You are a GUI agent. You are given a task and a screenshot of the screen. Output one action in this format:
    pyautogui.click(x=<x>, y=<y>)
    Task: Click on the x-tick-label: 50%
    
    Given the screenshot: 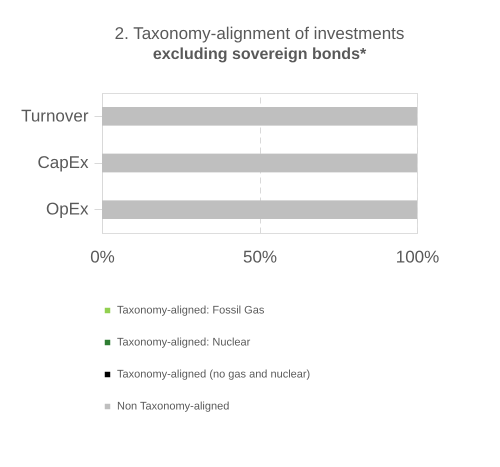 What is the action you would take?
    pyautogui.click(x=260, y=257)
    